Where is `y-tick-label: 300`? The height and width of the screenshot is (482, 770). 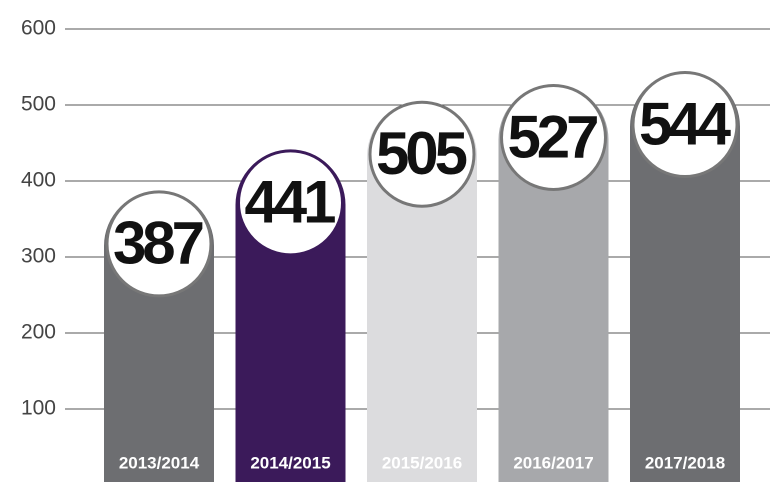 y-tick-label: 300 is located at coordinates (38, 256).